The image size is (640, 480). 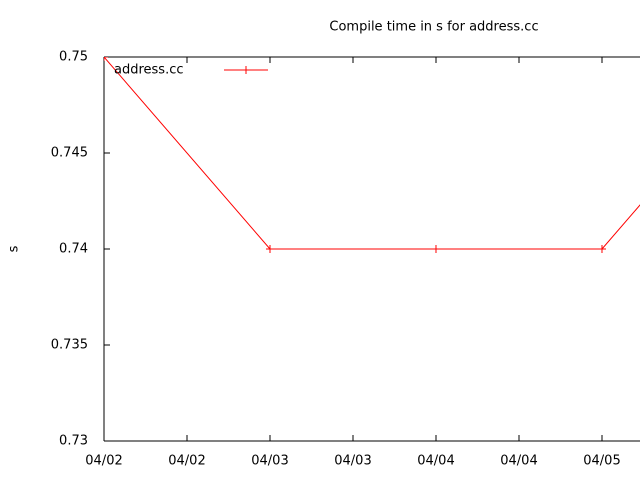 I want to click on y-tick-label: 0.735, so click(x=69, y=345).